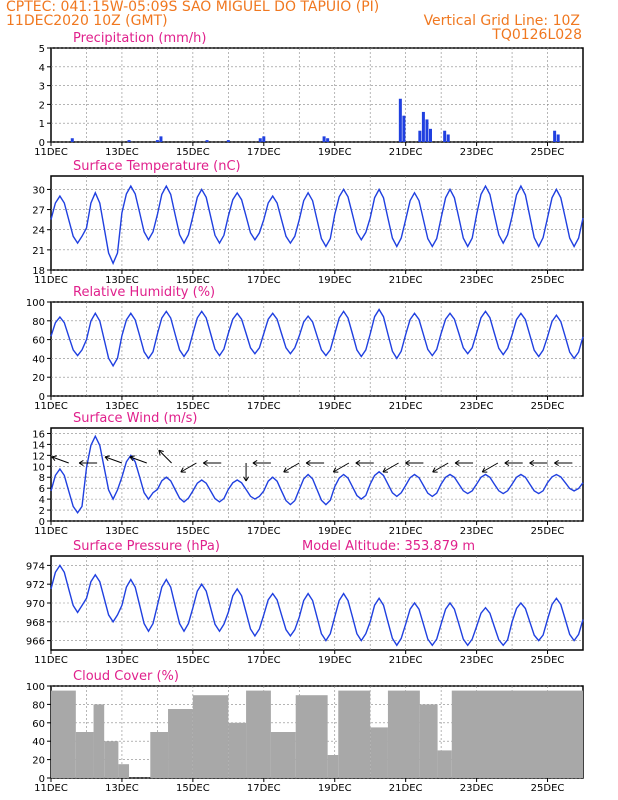 The width and height of the screenshot is (618, 800). Describe the element at coordinates (38, 190) in the screenshot. I see `y-tick-label: 30` at that location.